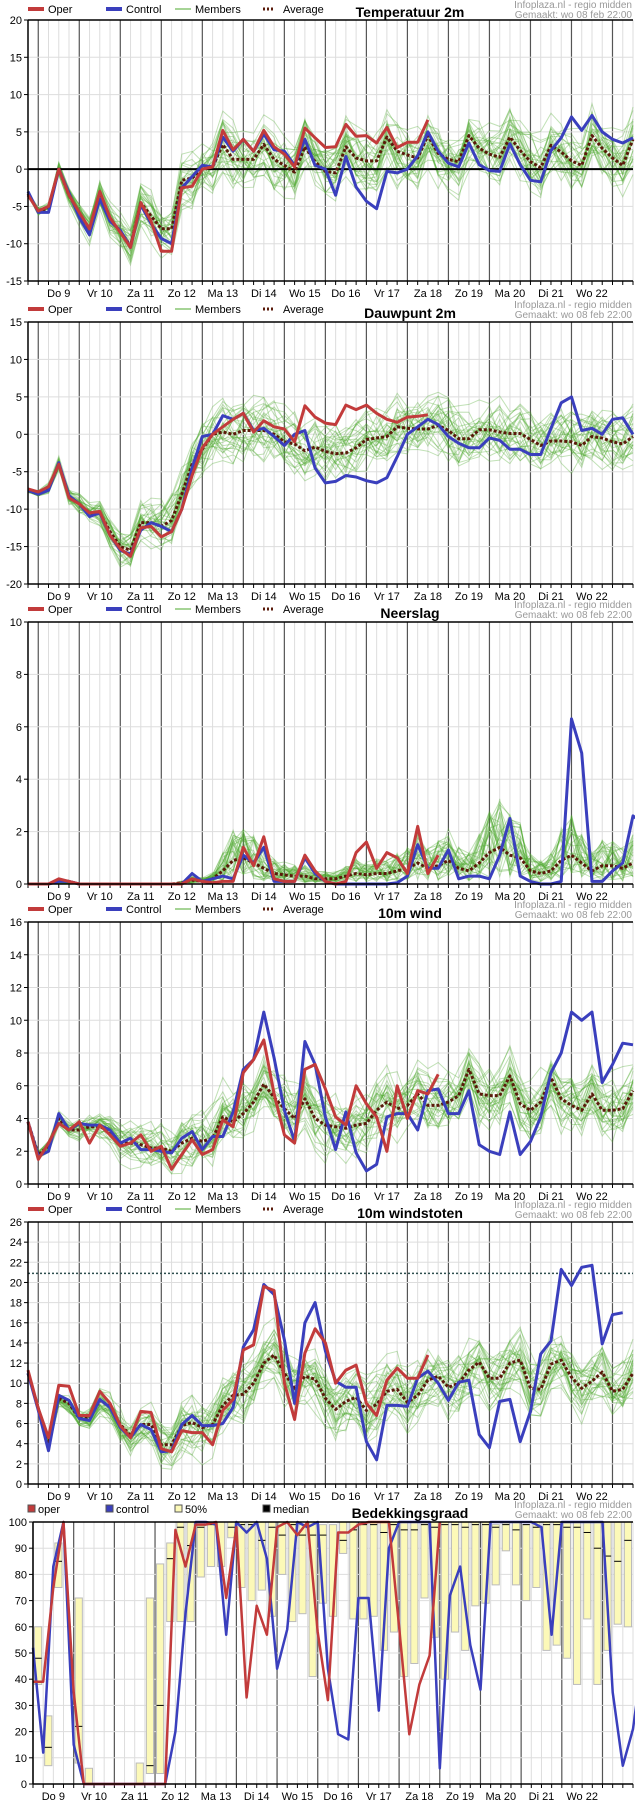 This screenshot has width=635, height=1800. Describe the element at coordinates (19, 1485) in the screenshot. I see `y-tick-label: 0` at that location.